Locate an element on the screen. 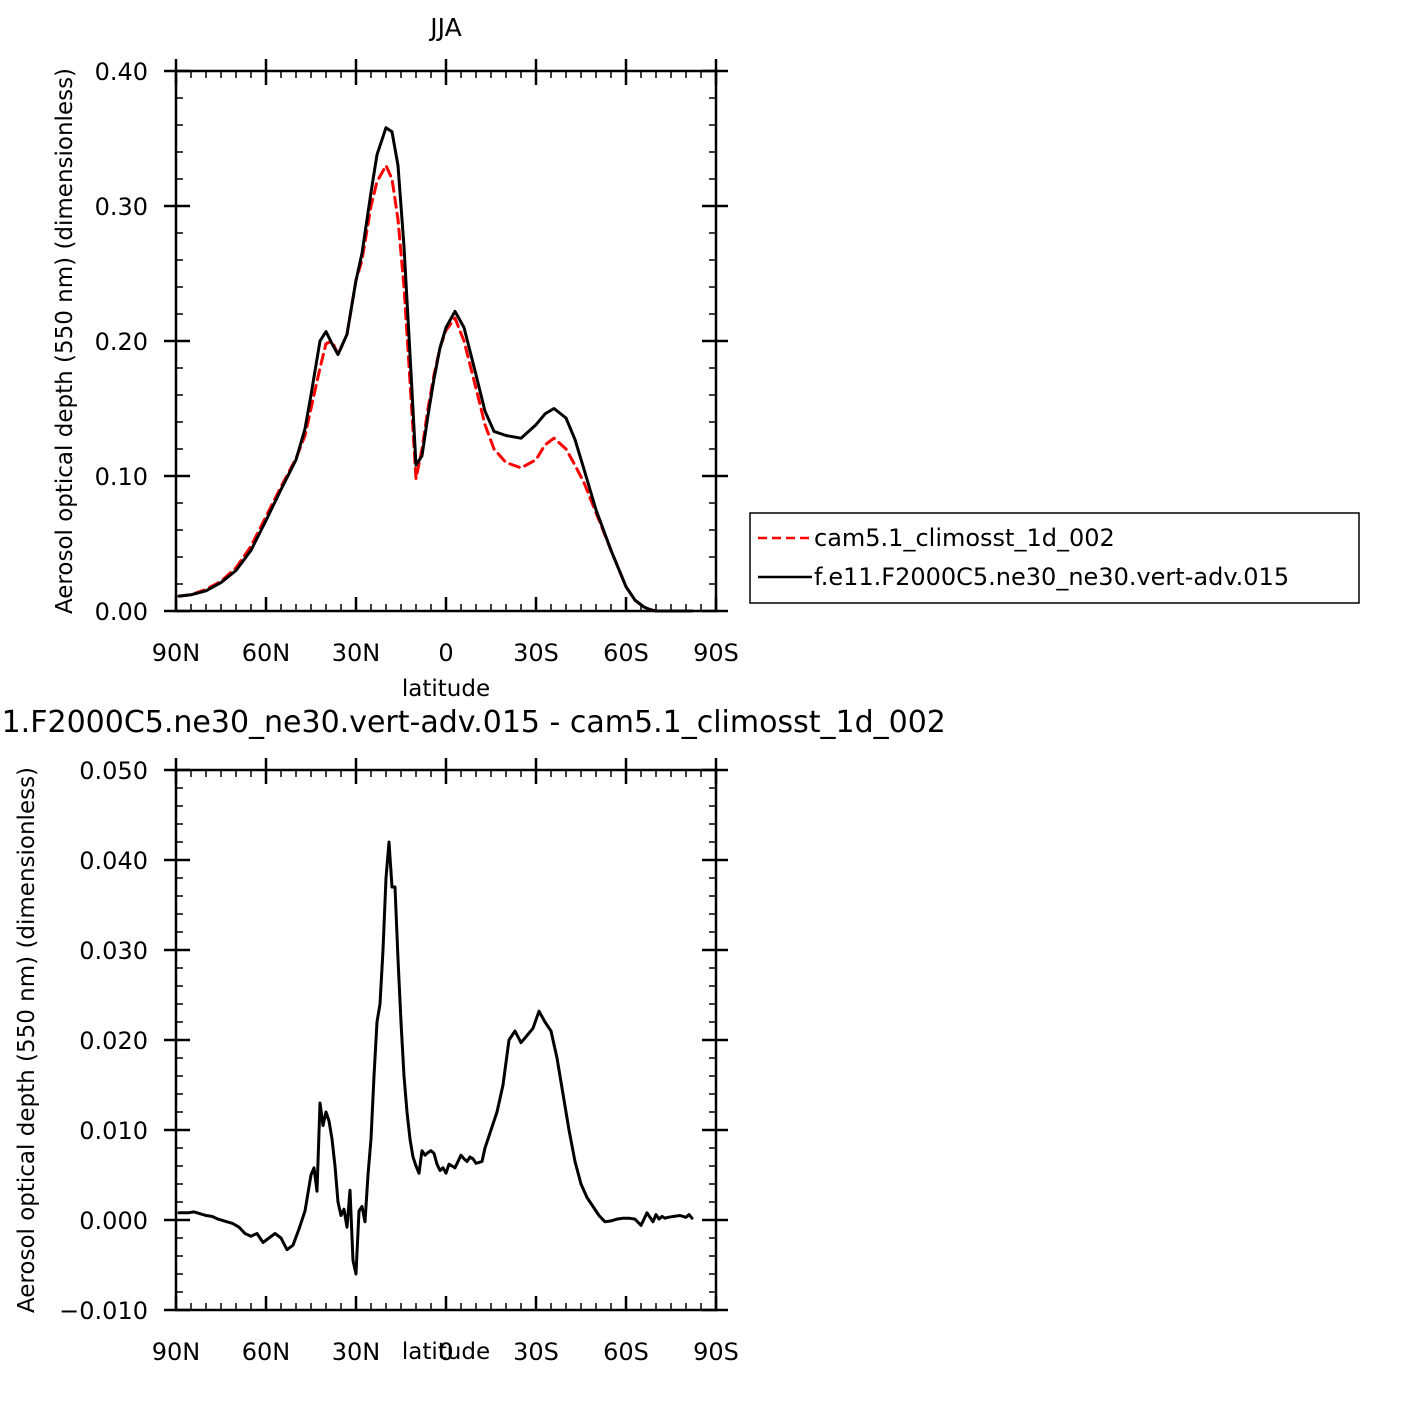 Image resolution: width=1408 pixels, height=1408 pixels. top-chart-y-tick-label: 0.10 is located at coordinates (121, 477).